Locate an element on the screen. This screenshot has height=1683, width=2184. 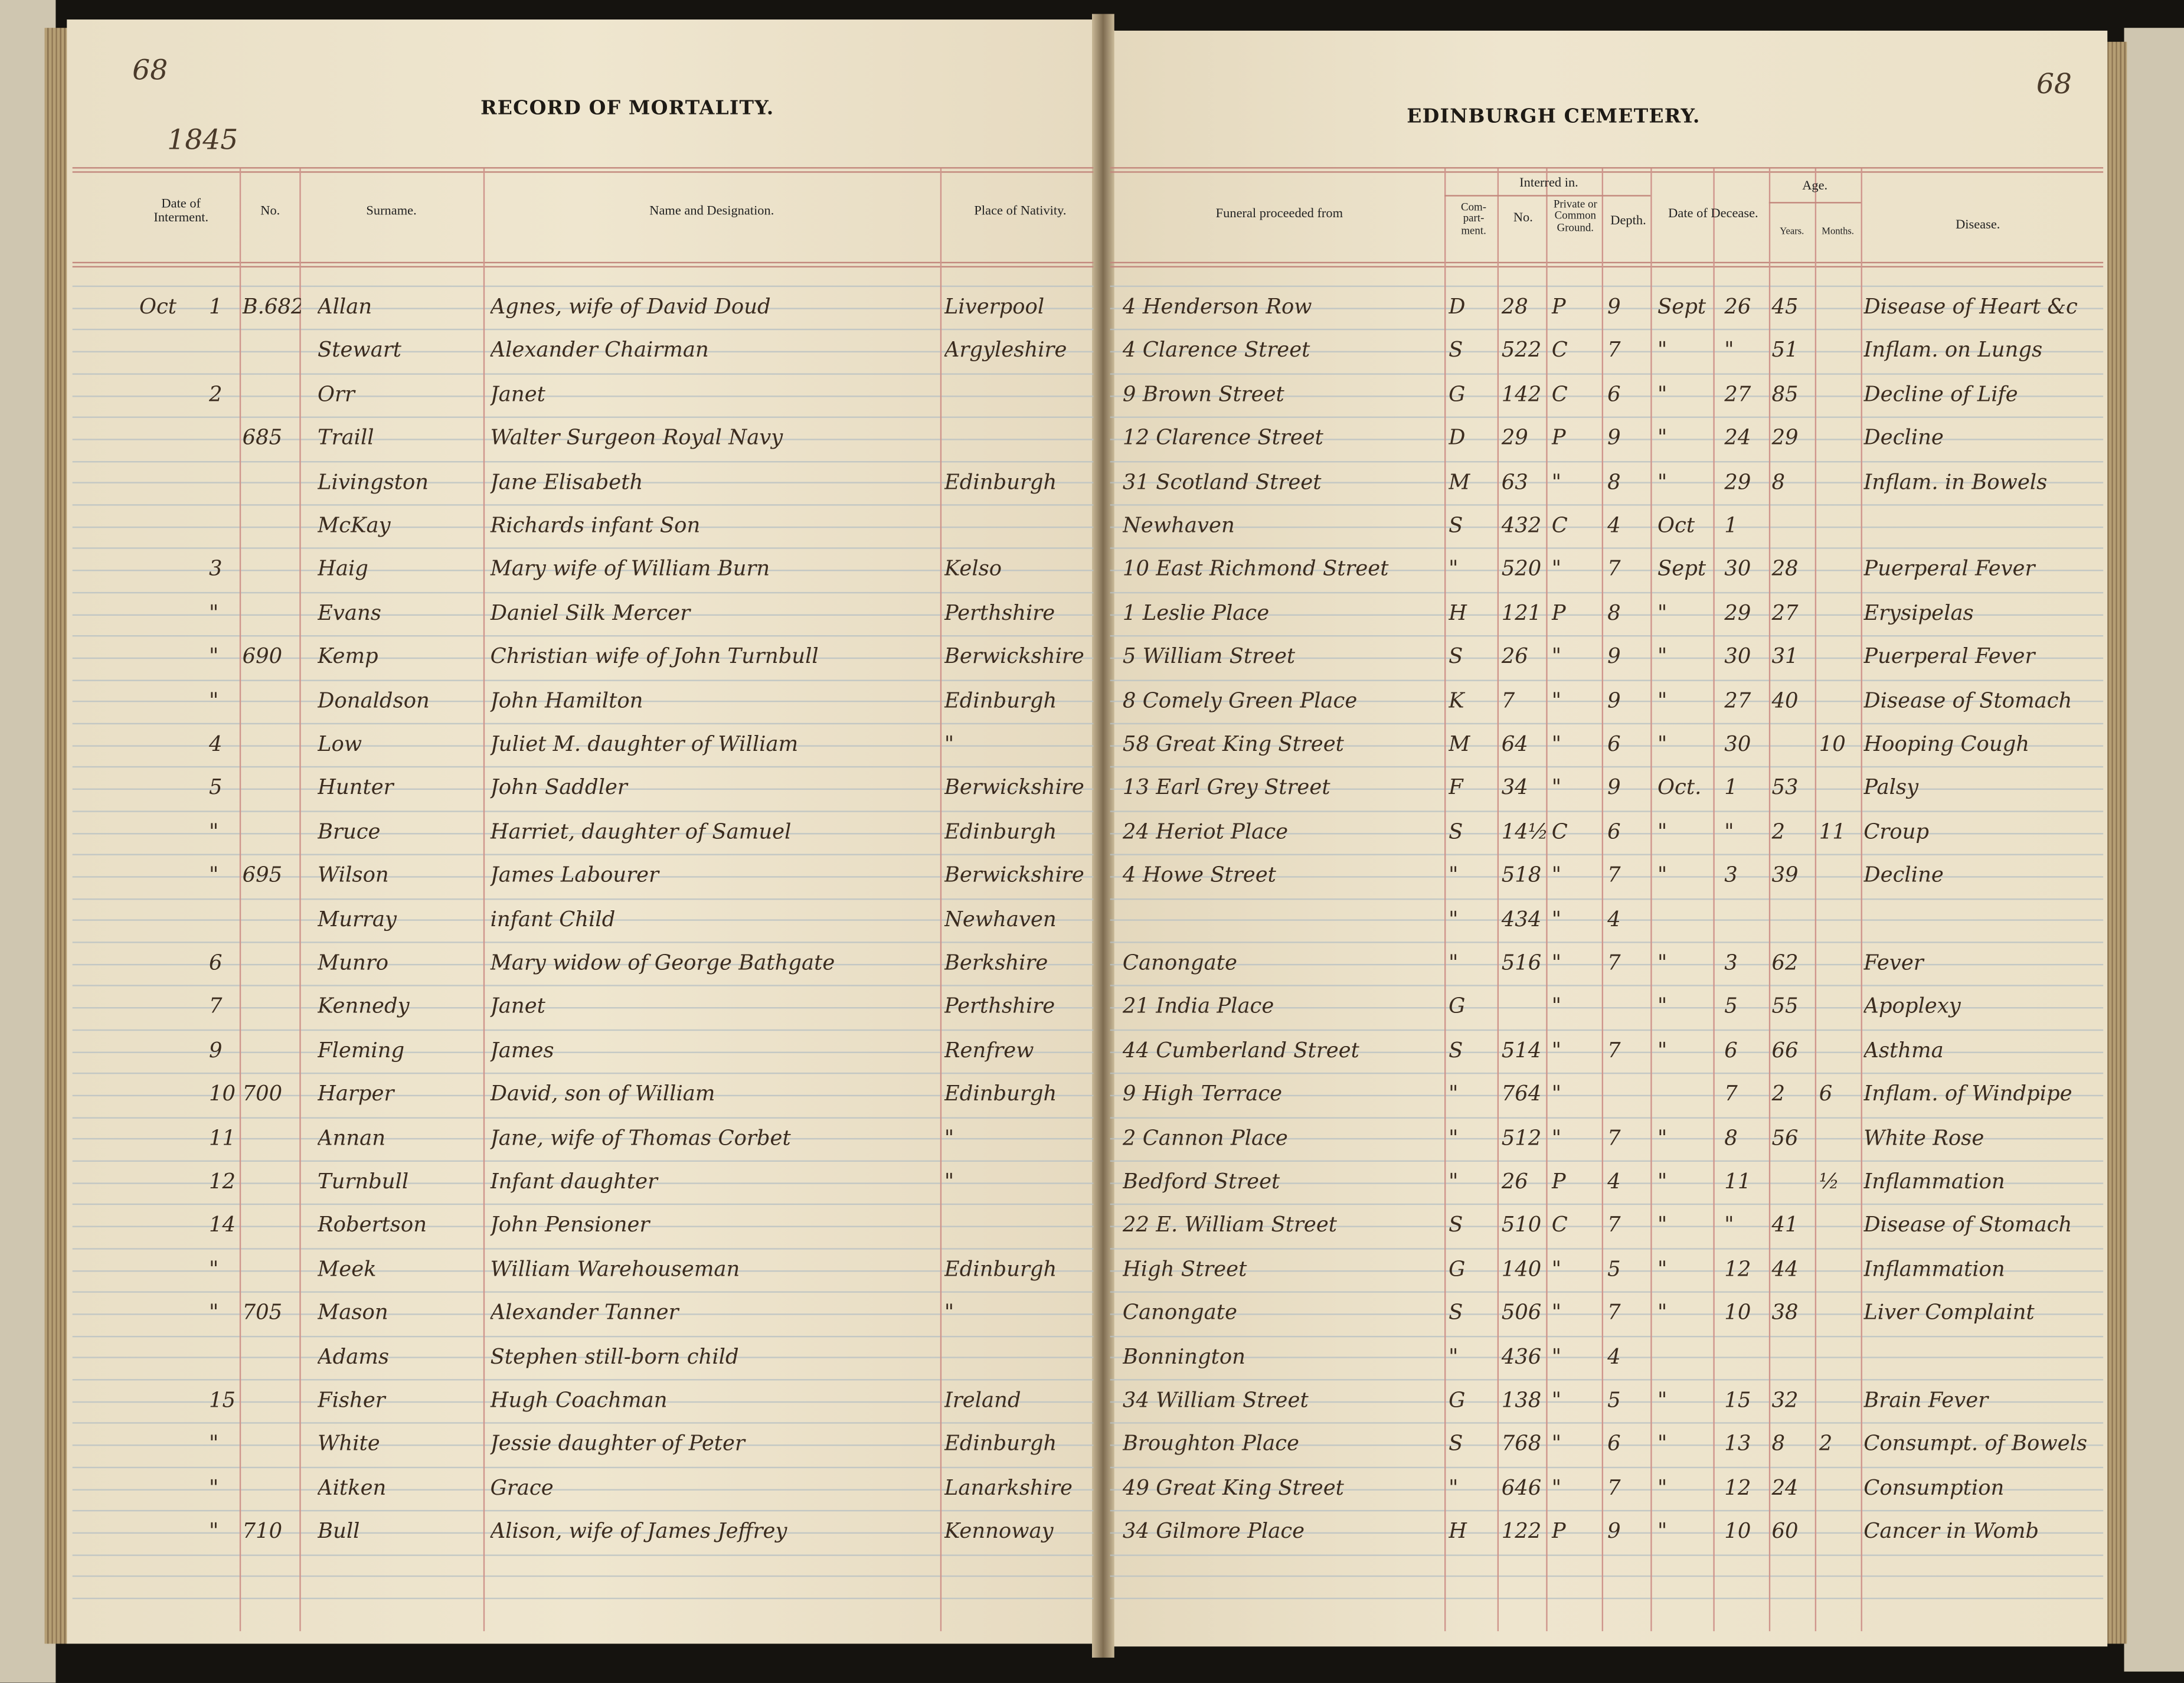
cell-disease: Erysipelas is located at coordinates (1918, 613).